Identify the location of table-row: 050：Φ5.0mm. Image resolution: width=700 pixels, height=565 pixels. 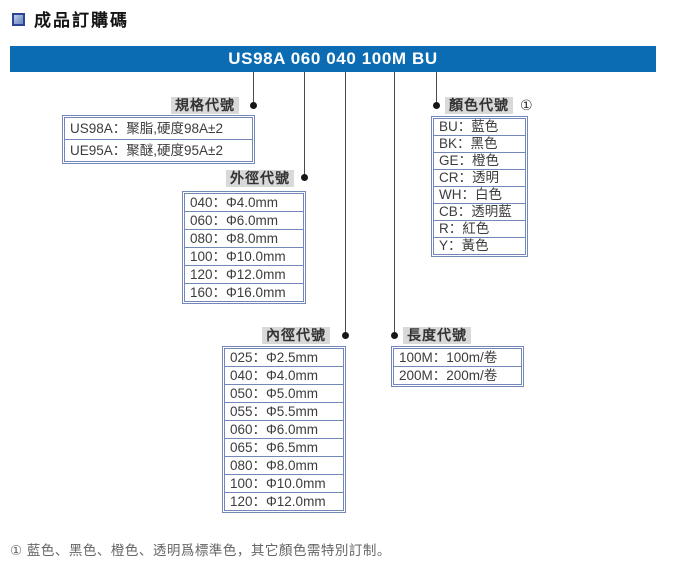
(284, 393).